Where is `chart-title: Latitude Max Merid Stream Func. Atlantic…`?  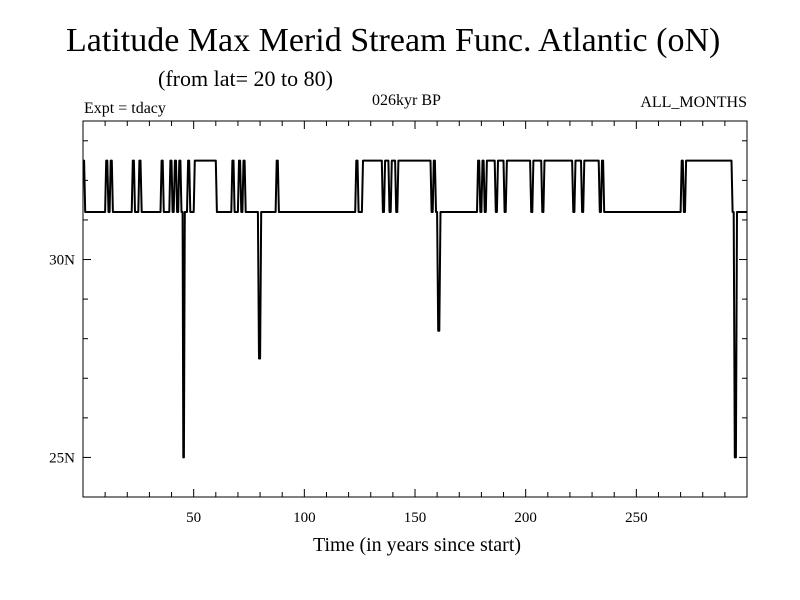 chart-title: Latitude Max Merid Stream Func. Atlantic… is located at coordinates (393, 40).